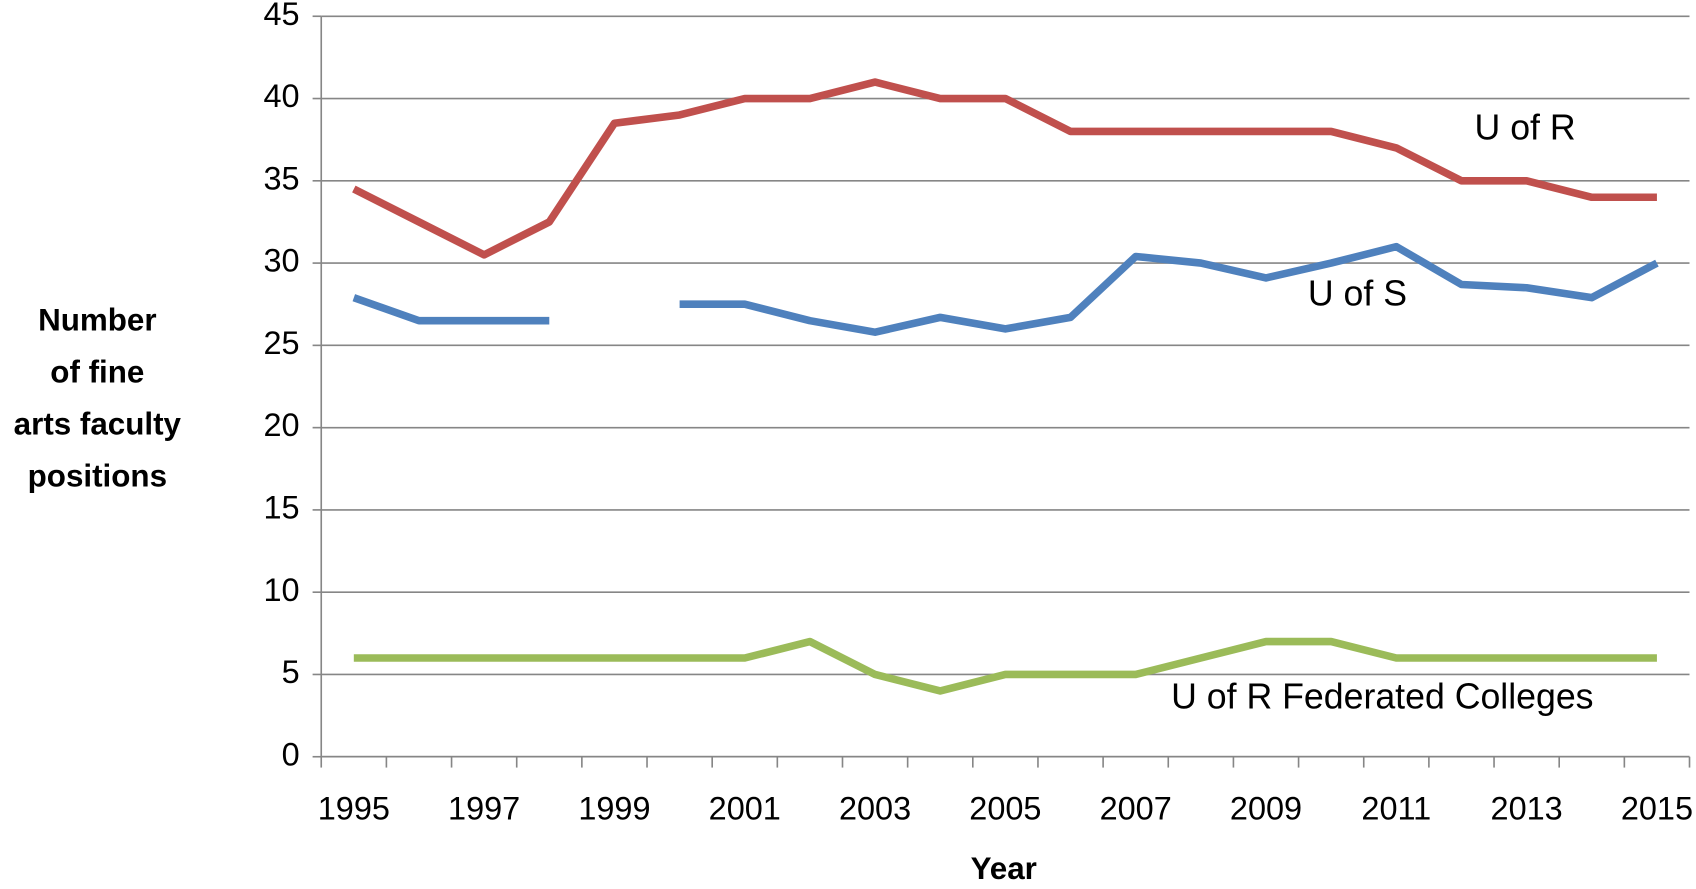 This screenshot has height=889, width=1696. I want to click on y-tick-label: 20, so click(282, 425).